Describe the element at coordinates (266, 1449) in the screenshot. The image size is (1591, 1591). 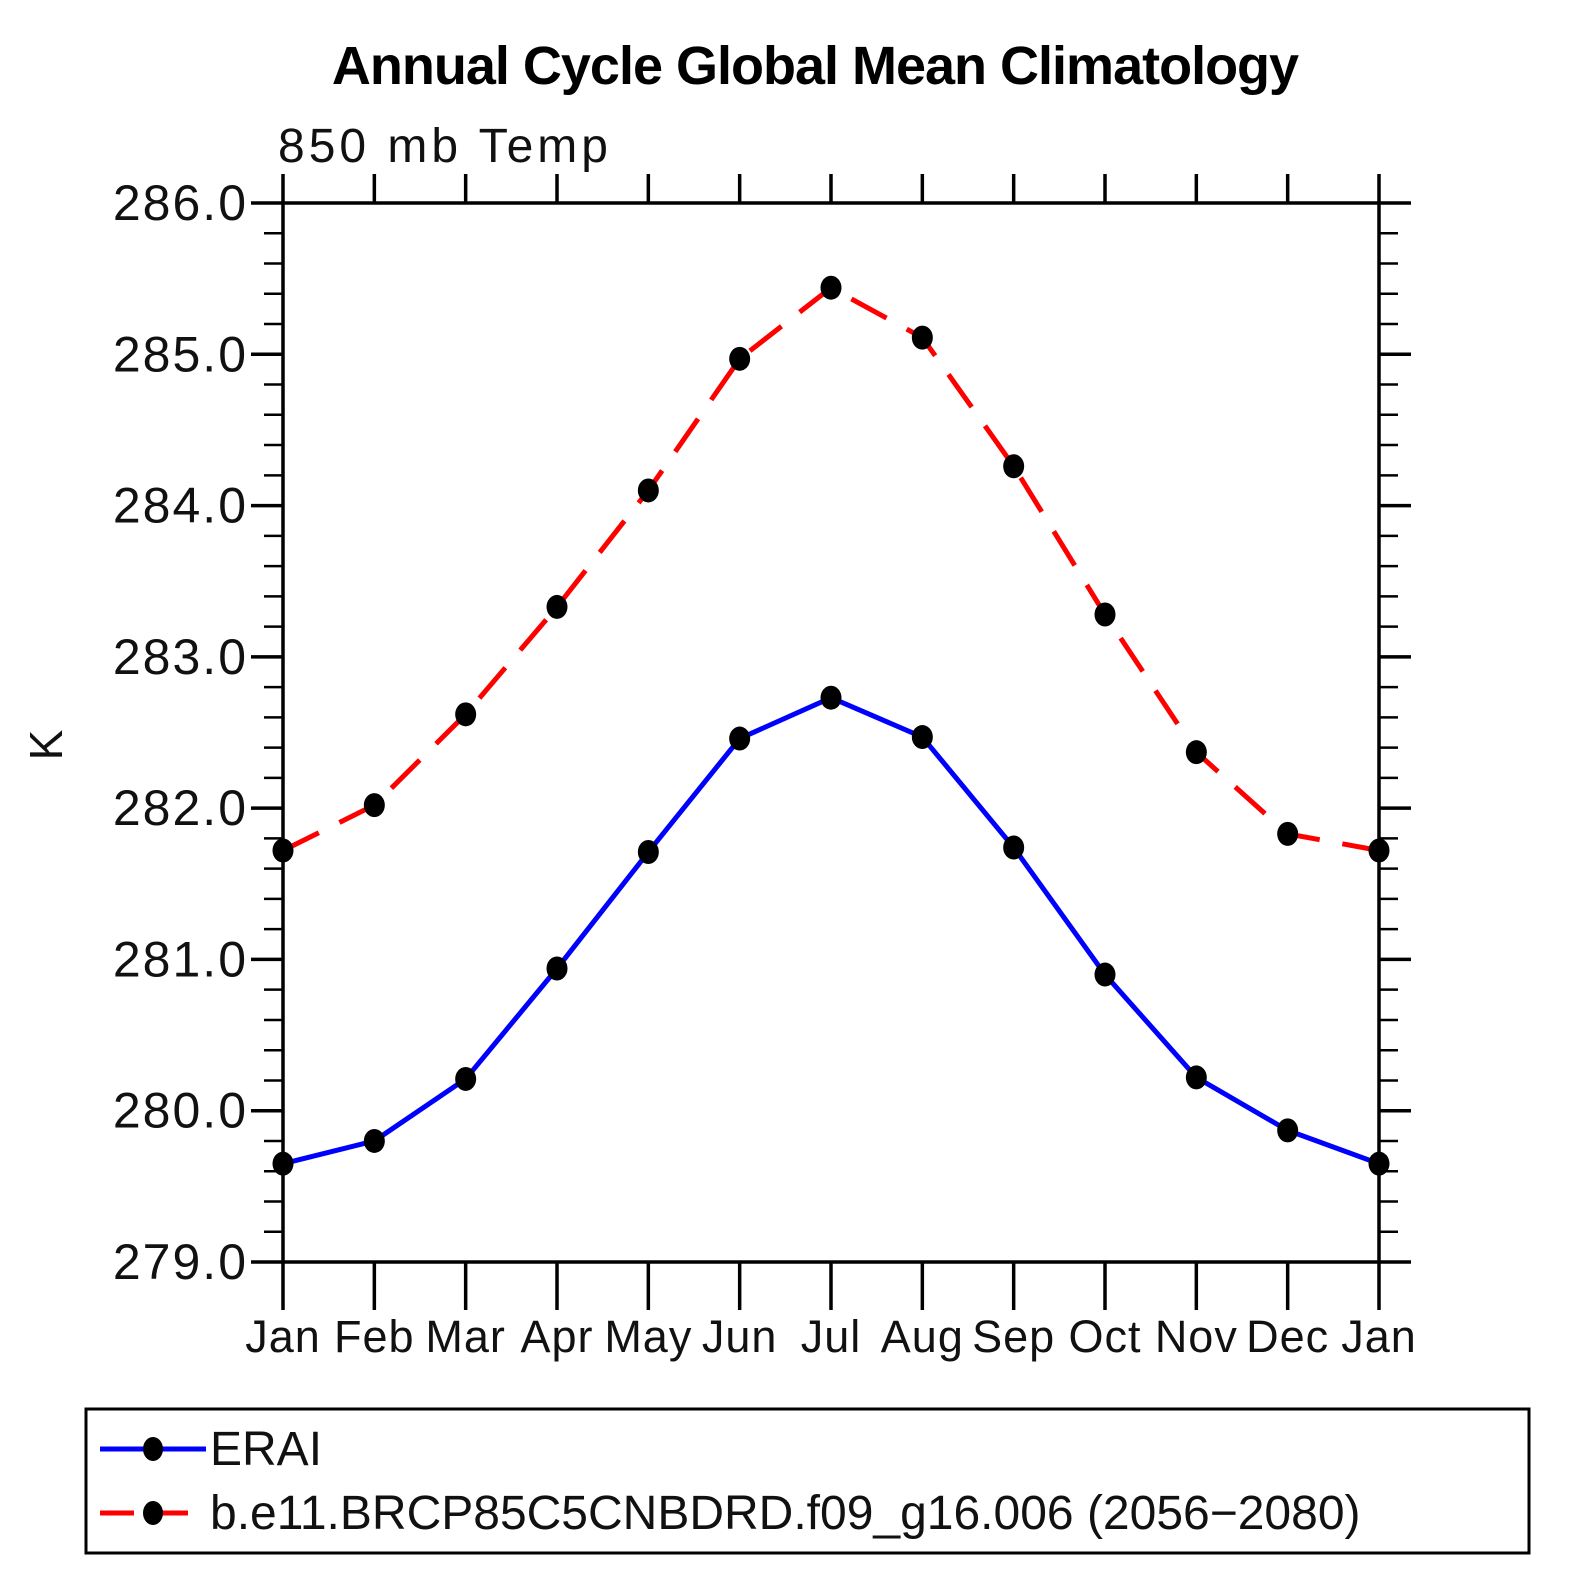
I see `legend-label-erai: ERAI` at that location.